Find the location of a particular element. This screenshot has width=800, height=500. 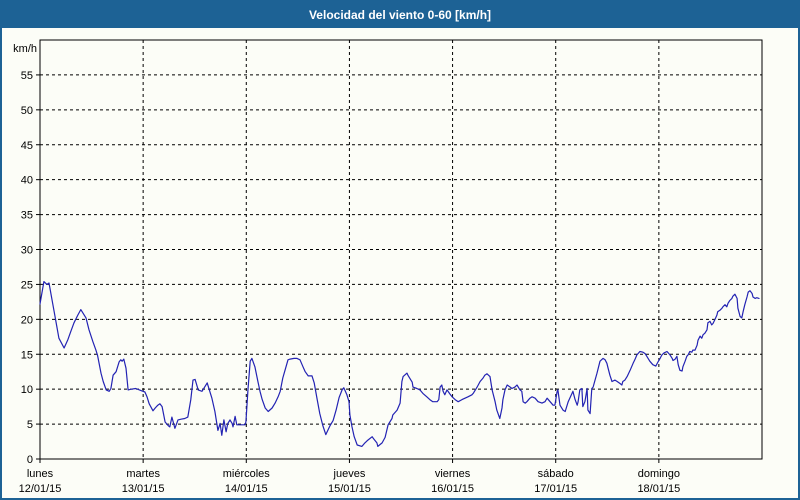

x-date-label: 15/01/15 is located at coordinates (349, 489).